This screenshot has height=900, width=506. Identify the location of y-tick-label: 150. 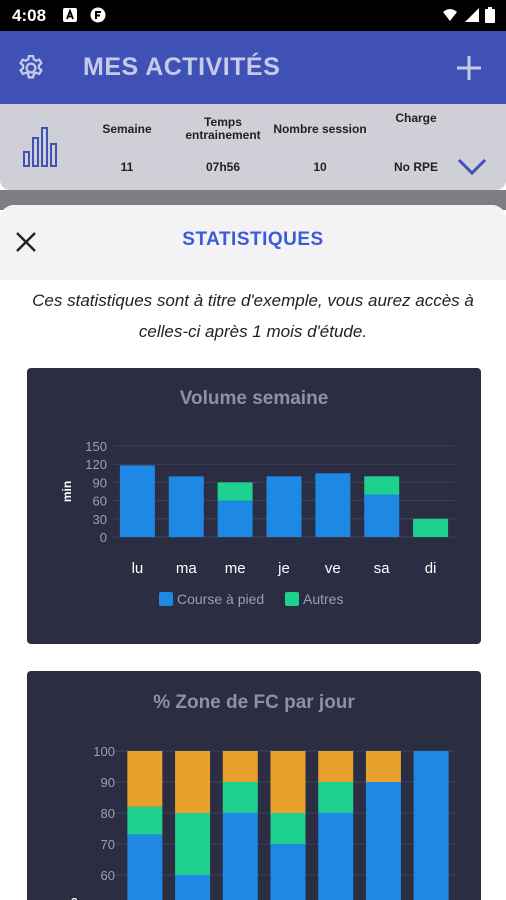
(96, 446).